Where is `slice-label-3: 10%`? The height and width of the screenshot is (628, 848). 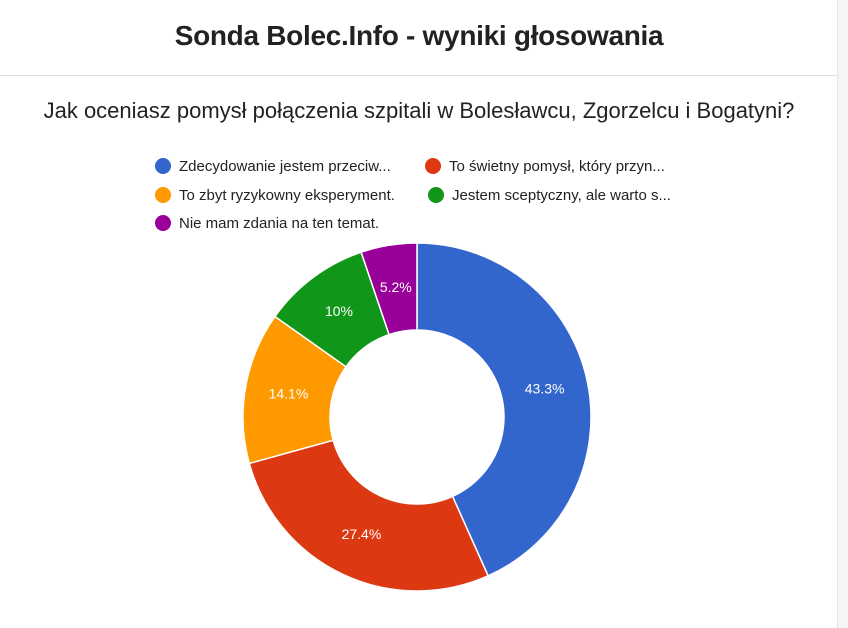 slice-label-3: 10% is located at coordinates (339, 311).